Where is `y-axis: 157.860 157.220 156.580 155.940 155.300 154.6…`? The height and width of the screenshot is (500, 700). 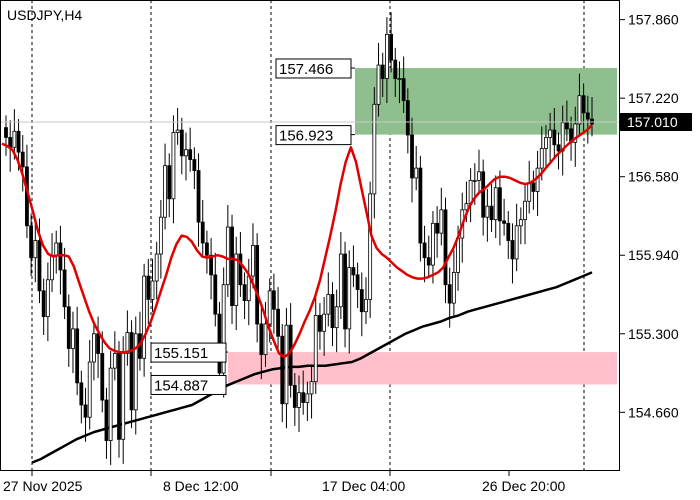 y-axis: 157.860 157.220 156.580 155.940 155.300 154.6… is located at coordinates (649, 216).